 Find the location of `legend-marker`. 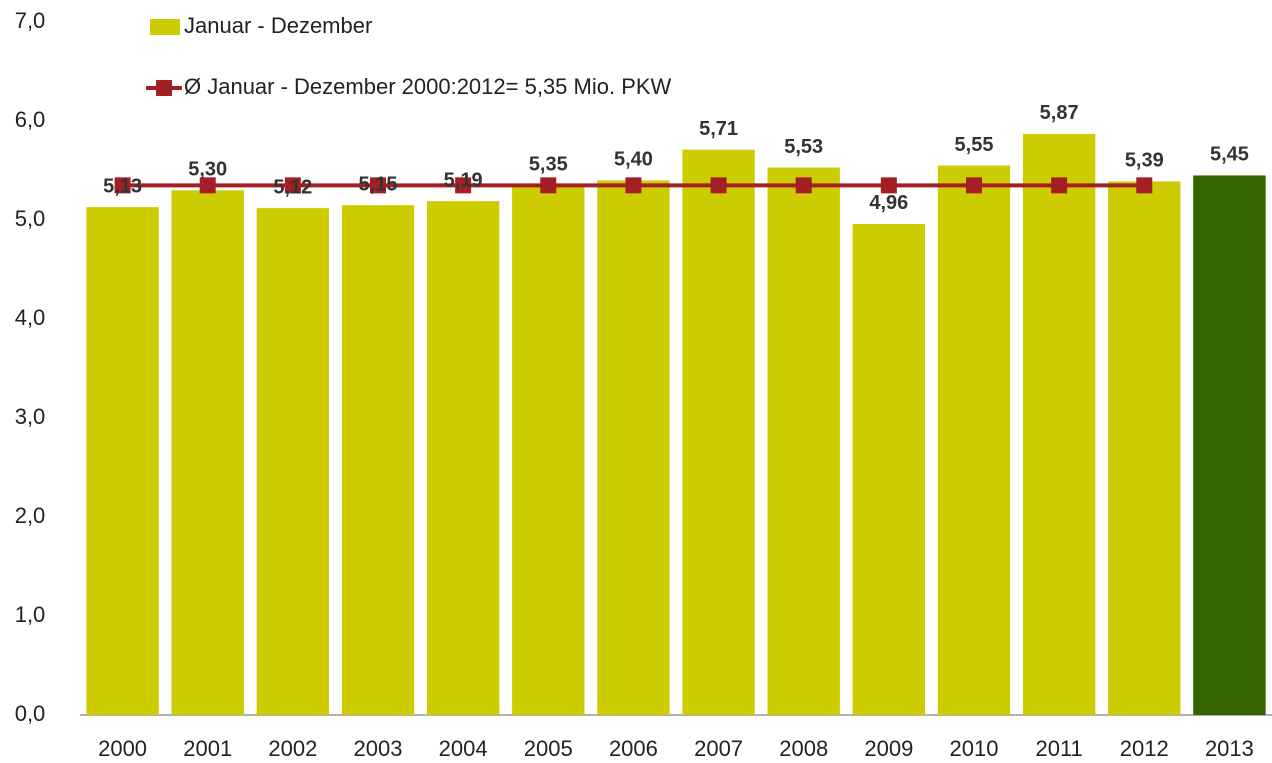

legend-marker is located at coordinates (164, 88).